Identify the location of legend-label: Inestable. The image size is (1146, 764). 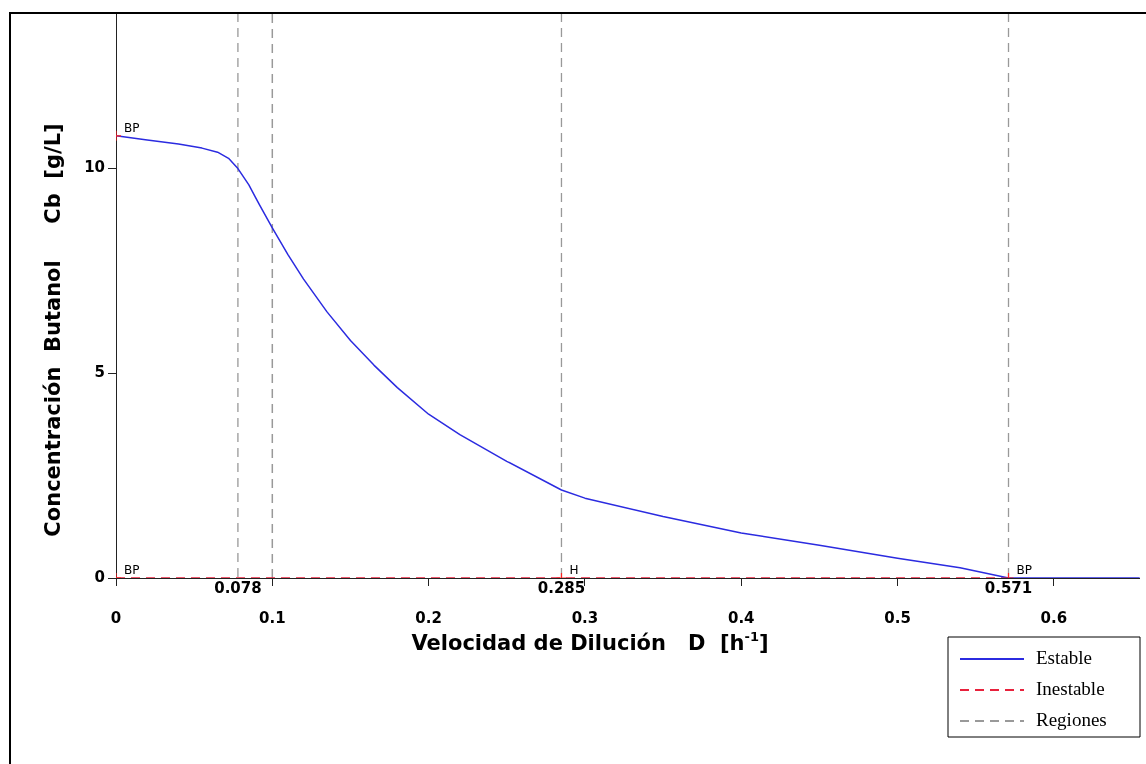
(1070, 688).